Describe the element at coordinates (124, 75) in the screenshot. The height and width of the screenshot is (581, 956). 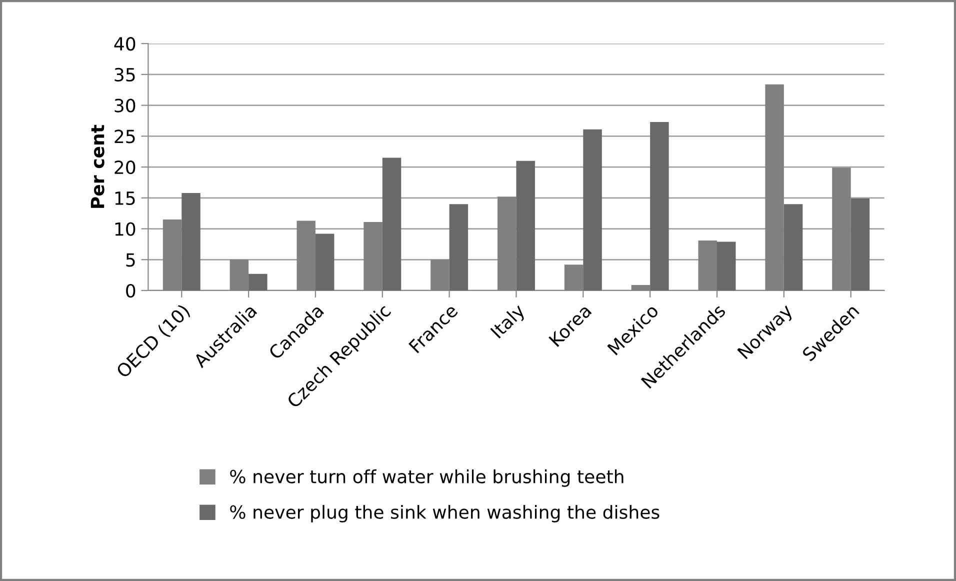
I see `y-tick-label: 35` at that location.